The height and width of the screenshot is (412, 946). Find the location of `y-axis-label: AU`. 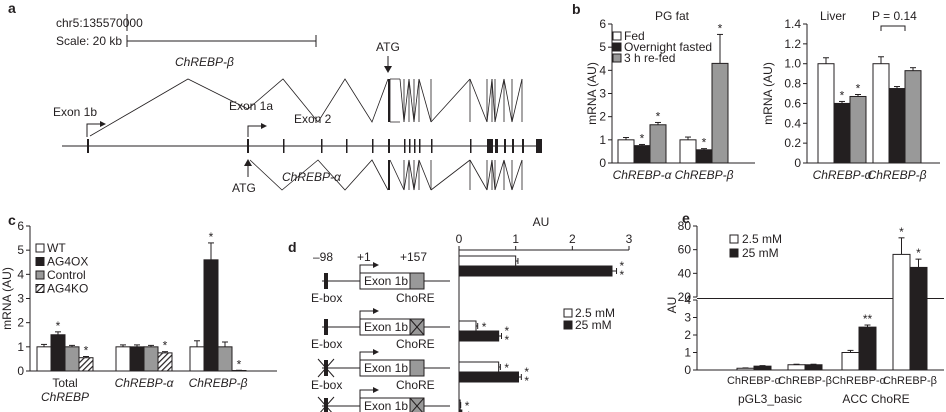

y-axis-label: AU is located at coordinates (672, 305).